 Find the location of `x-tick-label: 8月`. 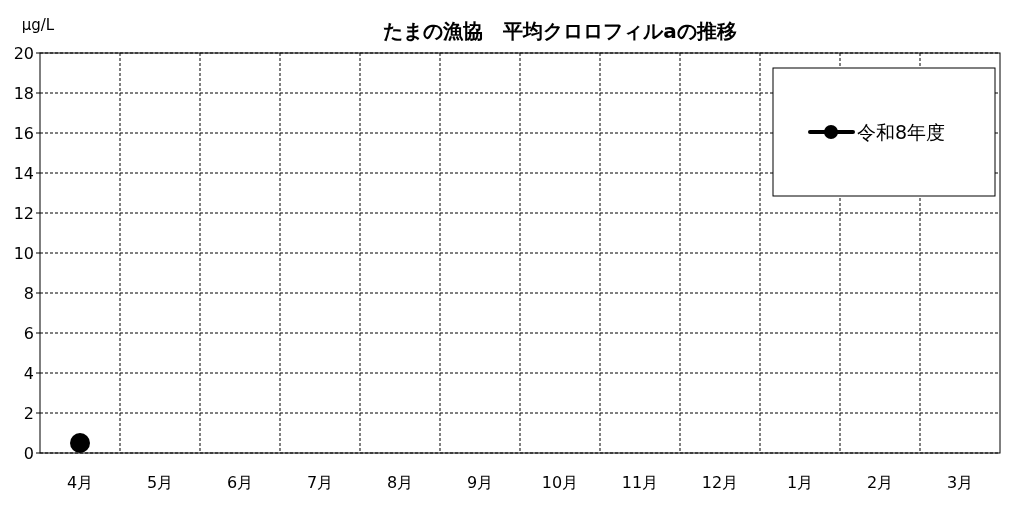

x-tick-label: 8月 is located at coordinates (400, 482).